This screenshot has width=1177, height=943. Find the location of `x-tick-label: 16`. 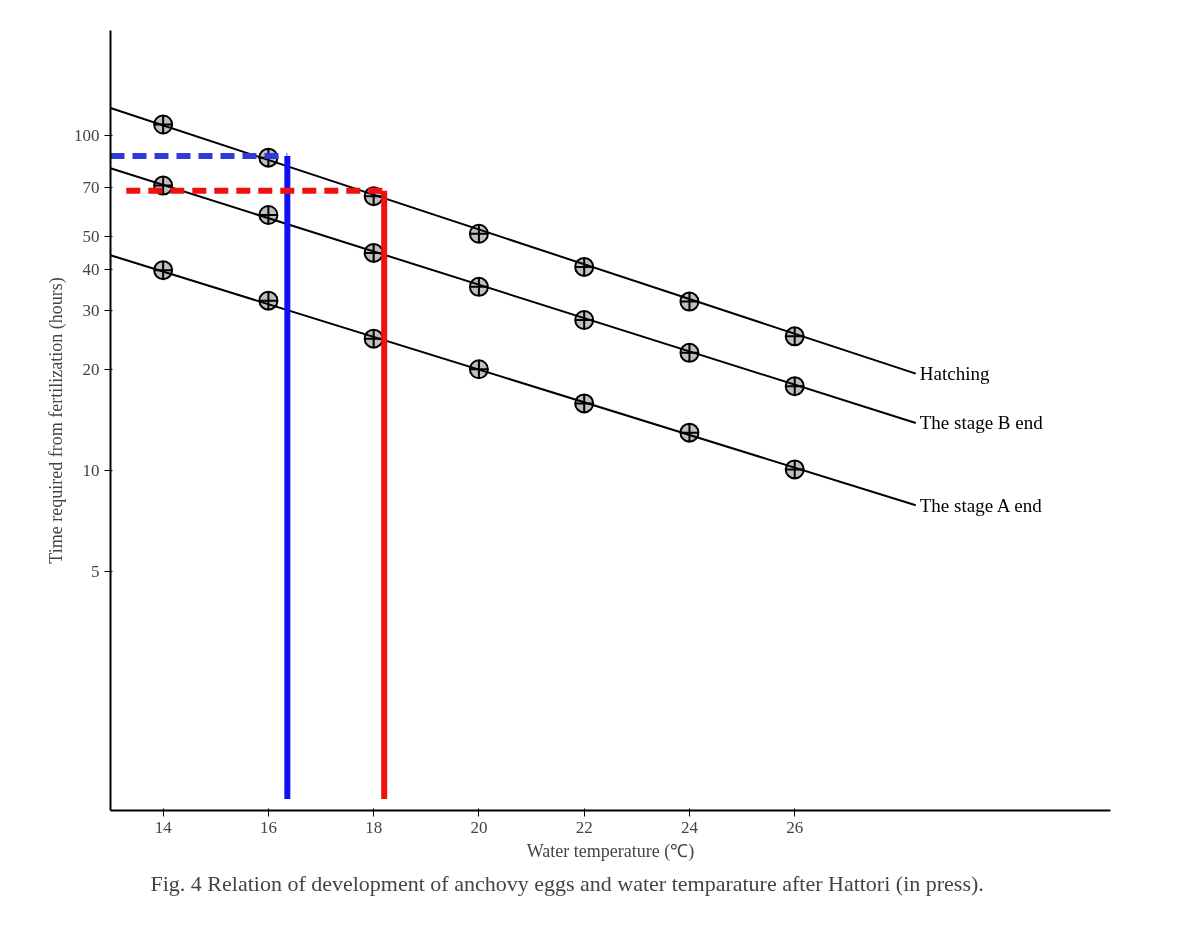

x-tick-label: 16 is located at coordinates (268, 827).